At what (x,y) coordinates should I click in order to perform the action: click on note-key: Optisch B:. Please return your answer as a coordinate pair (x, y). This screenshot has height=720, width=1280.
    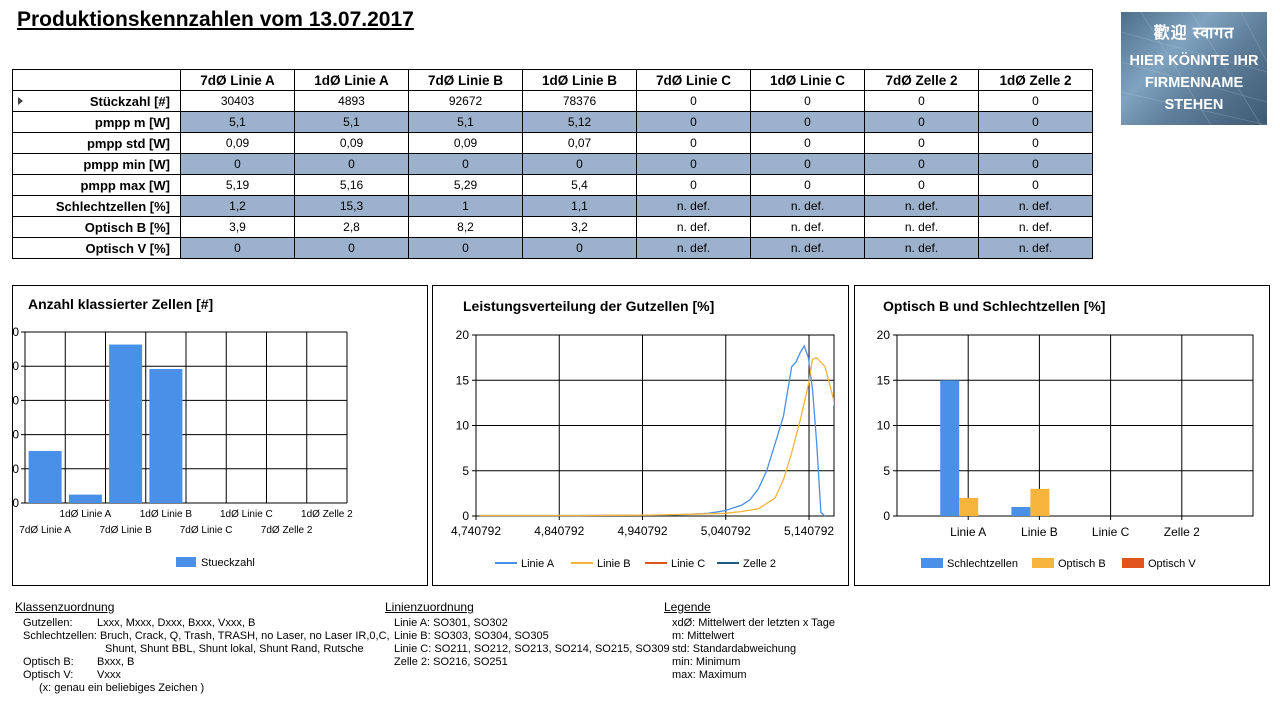
    Looking at the image, I should click on (48, 662).